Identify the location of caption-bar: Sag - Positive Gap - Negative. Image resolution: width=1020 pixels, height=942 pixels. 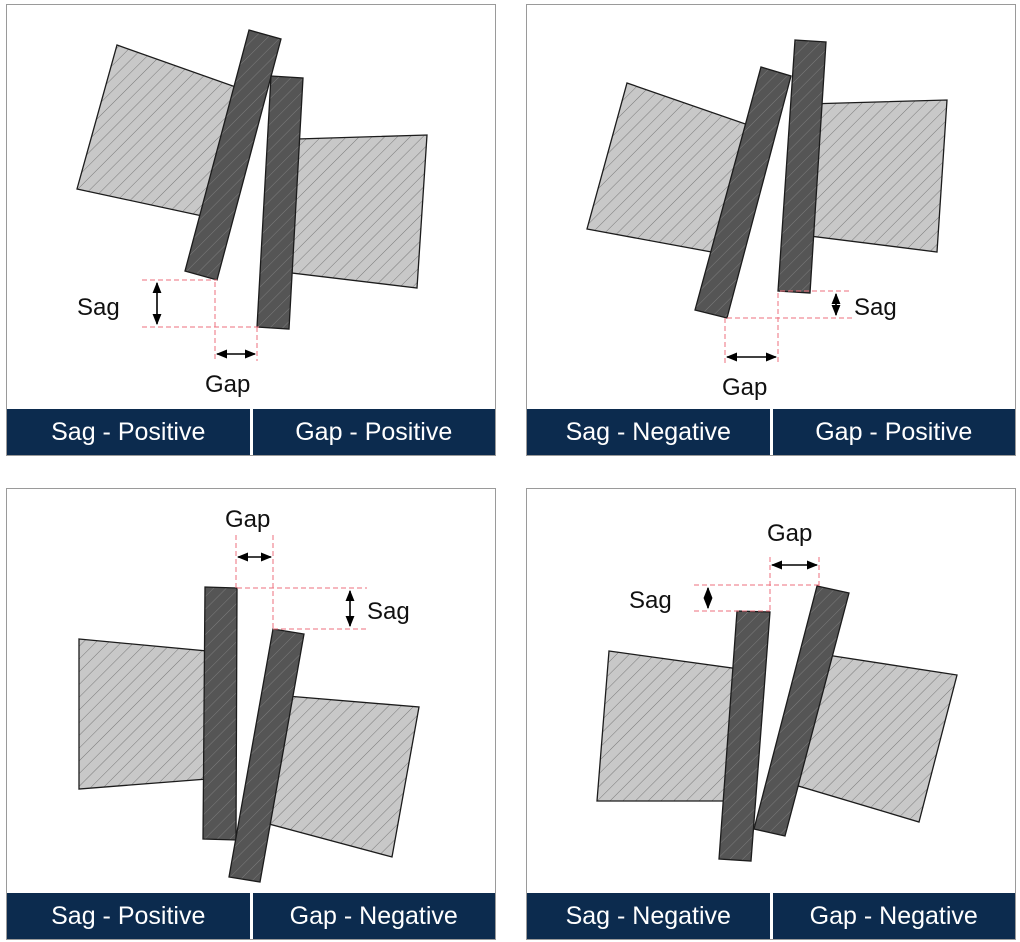
(251, 916).